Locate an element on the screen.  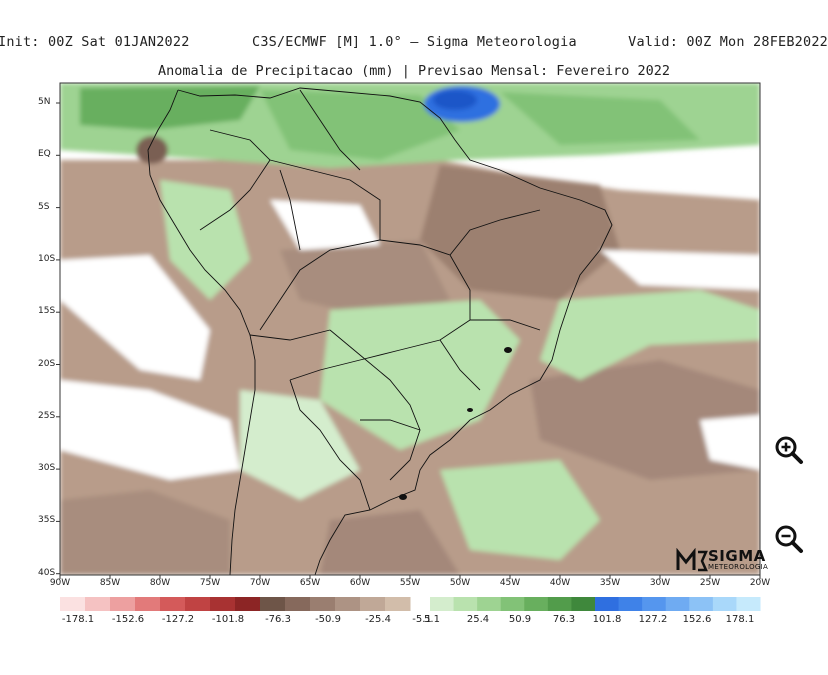
lon-tick-label: 90W is located at coordinates (60, 583).